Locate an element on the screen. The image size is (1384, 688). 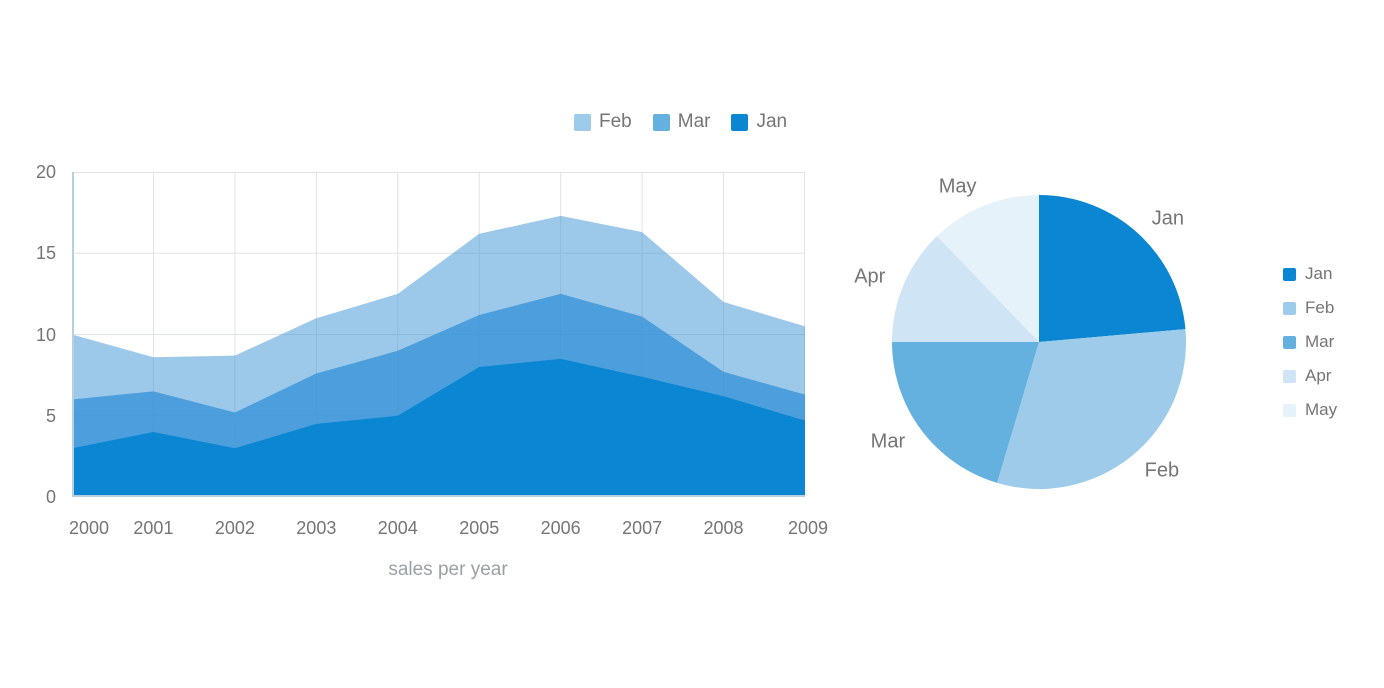
x-axis-tick-label: 2002 is located at coordinates (234, 528).